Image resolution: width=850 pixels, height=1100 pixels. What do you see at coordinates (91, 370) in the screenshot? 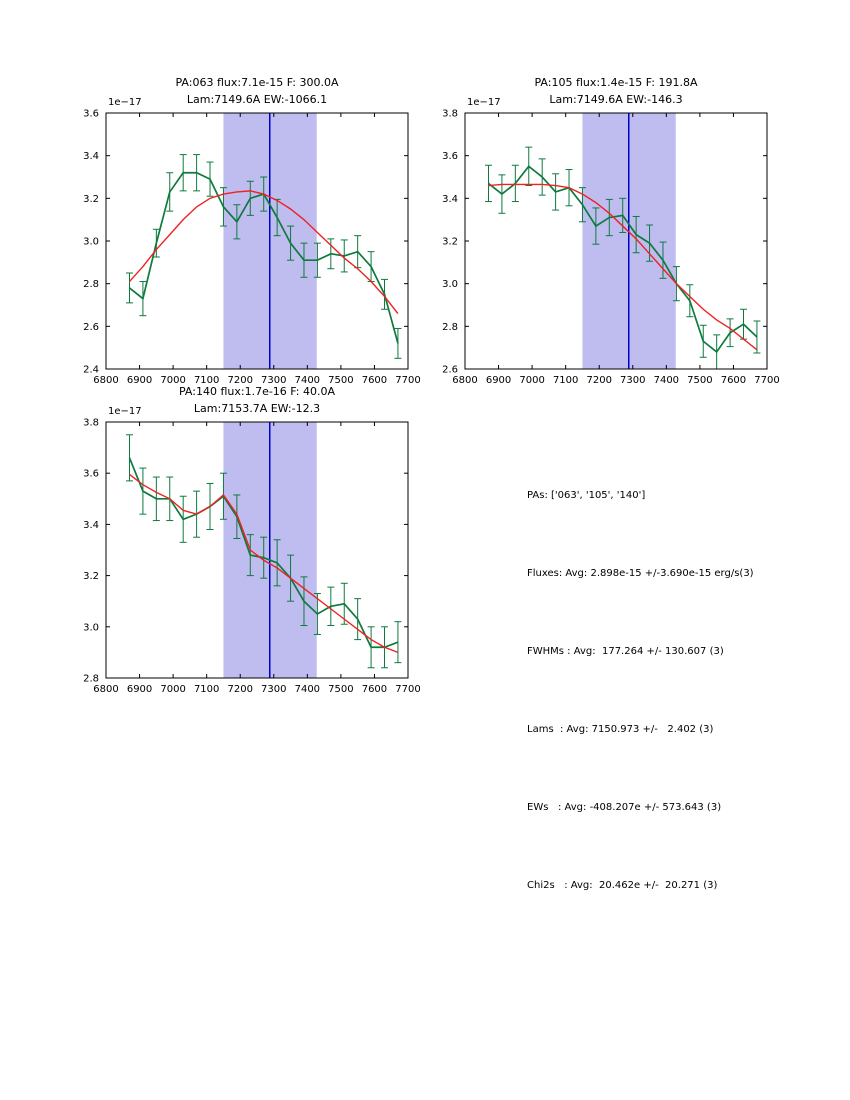
I see `svg-text: 2.4` at bounding box center [91, 370].